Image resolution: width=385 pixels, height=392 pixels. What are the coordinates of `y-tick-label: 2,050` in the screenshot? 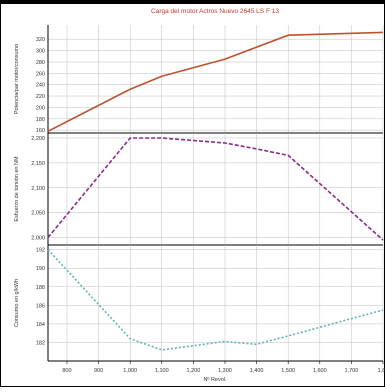 It's located at (38, 214).